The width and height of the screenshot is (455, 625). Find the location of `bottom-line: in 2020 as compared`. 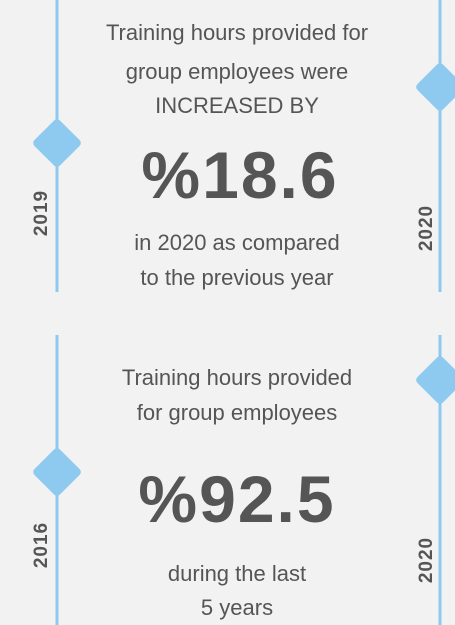

bottom-line: in 2020 as compared is located at coordinates (236, 242).